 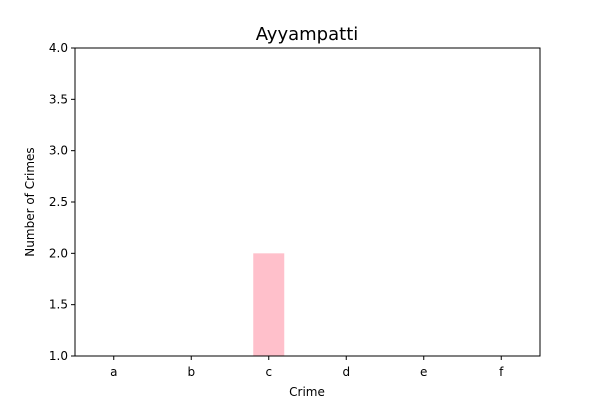 I want to click on chart-title: Ayyampatti, so click(x=307, y=34).